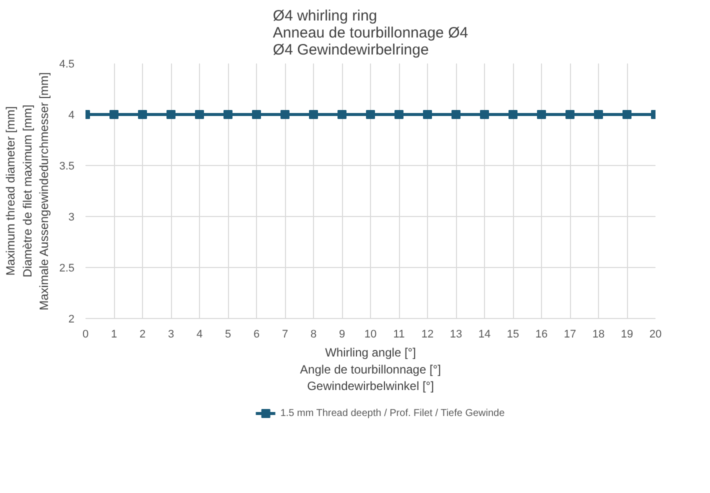 Image resolution: width=710 pixels, height=493 pixels. Describe the element at coordinates (228, 334) in the screenshot. I see `x-tick-label: 5` at that location.